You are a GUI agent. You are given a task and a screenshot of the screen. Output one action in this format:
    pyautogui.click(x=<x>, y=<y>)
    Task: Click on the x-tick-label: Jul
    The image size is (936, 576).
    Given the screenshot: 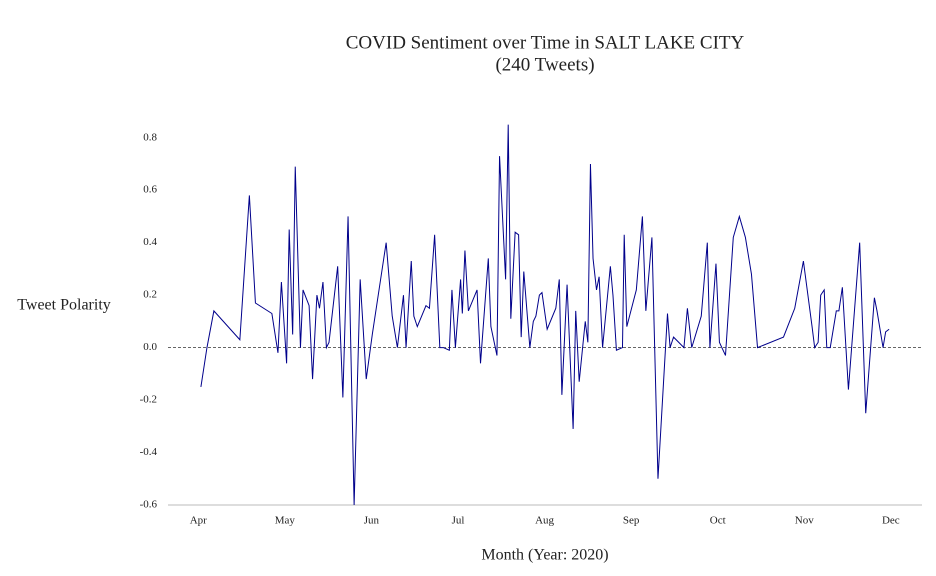 What is the action you would take?
    pyautogui.click(x=458, y=521)
    